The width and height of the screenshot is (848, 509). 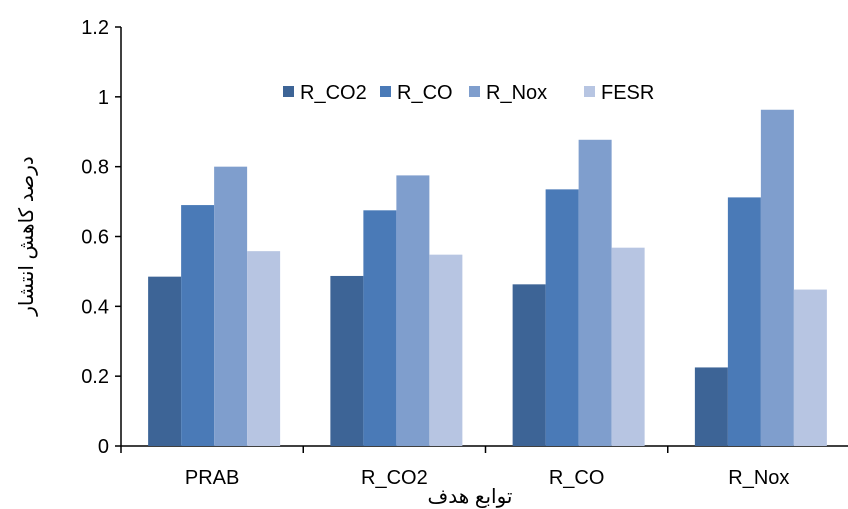 I want to click on bar-fesr-r-nox, so click(x=810, y=367).